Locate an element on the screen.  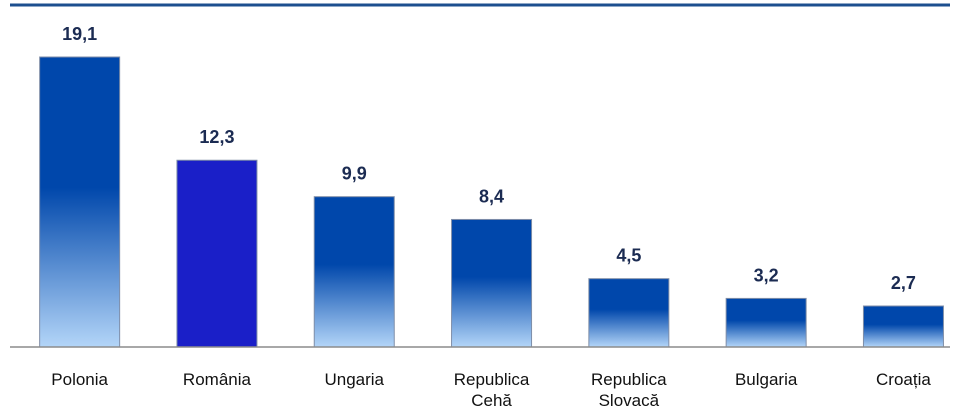
category-label: Republica Slovacă is located at coordinates (629, 390).